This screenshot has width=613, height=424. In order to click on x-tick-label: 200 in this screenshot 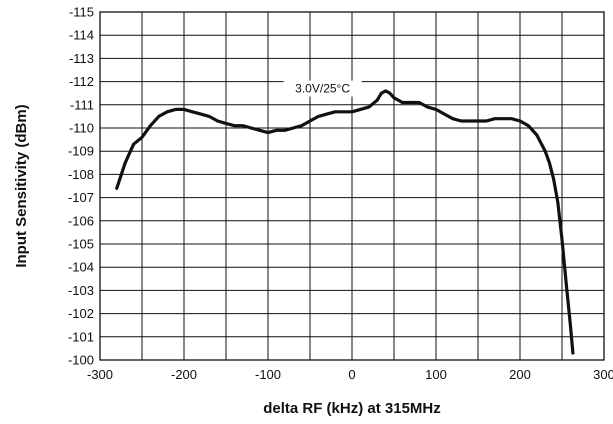, I will do `click(520, 374)`.